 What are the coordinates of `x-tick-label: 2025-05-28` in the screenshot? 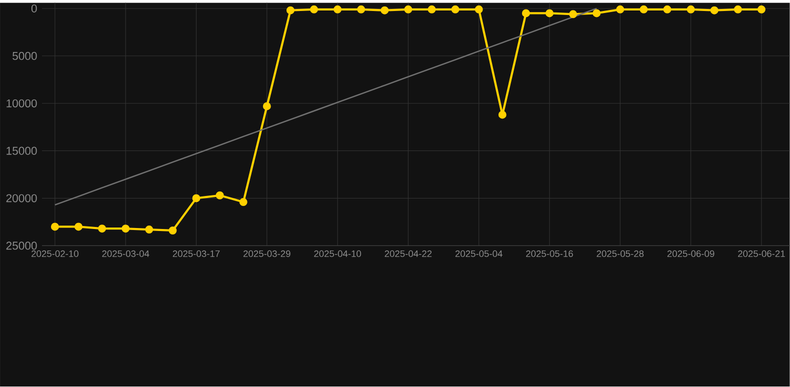 It's located at (620, 254).